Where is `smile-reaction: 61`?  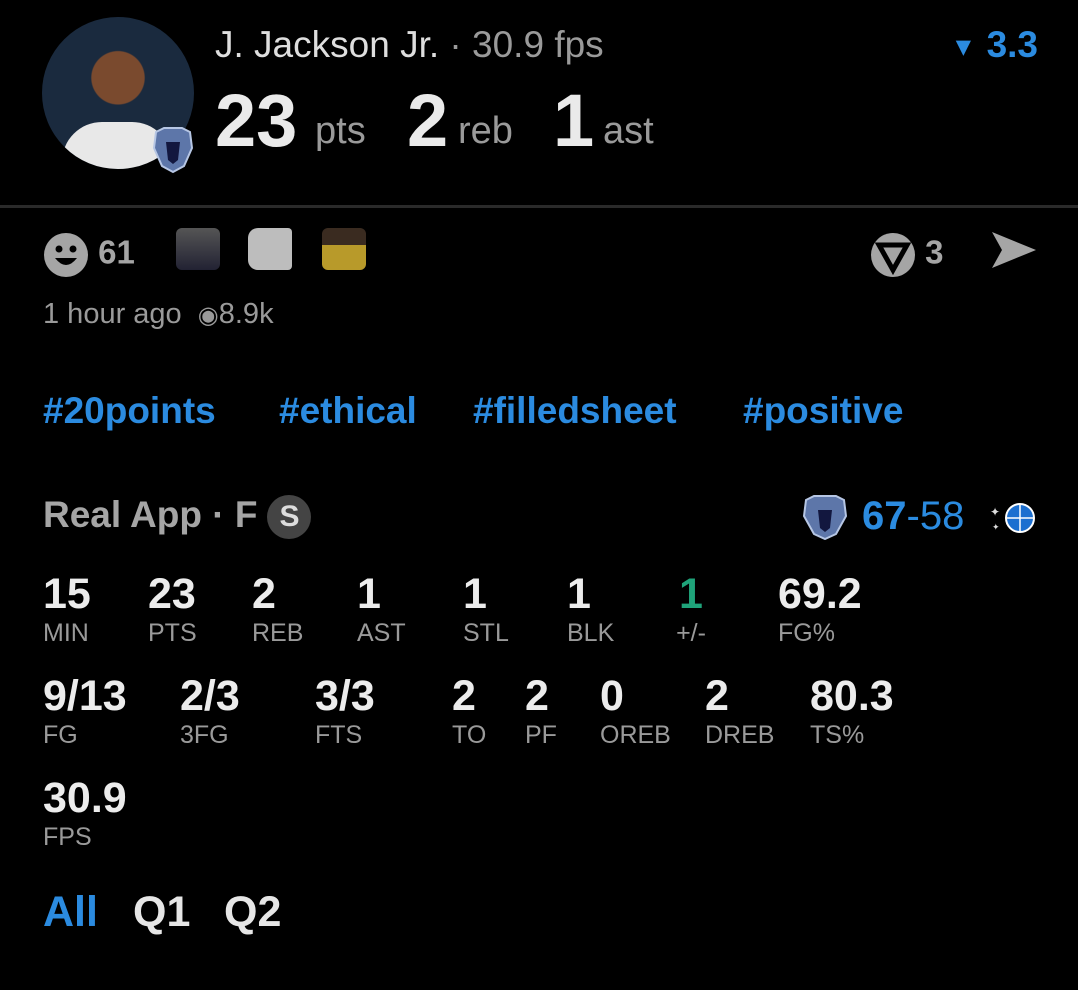 smile-reaction: 61 is located at coordinates (89, 255).